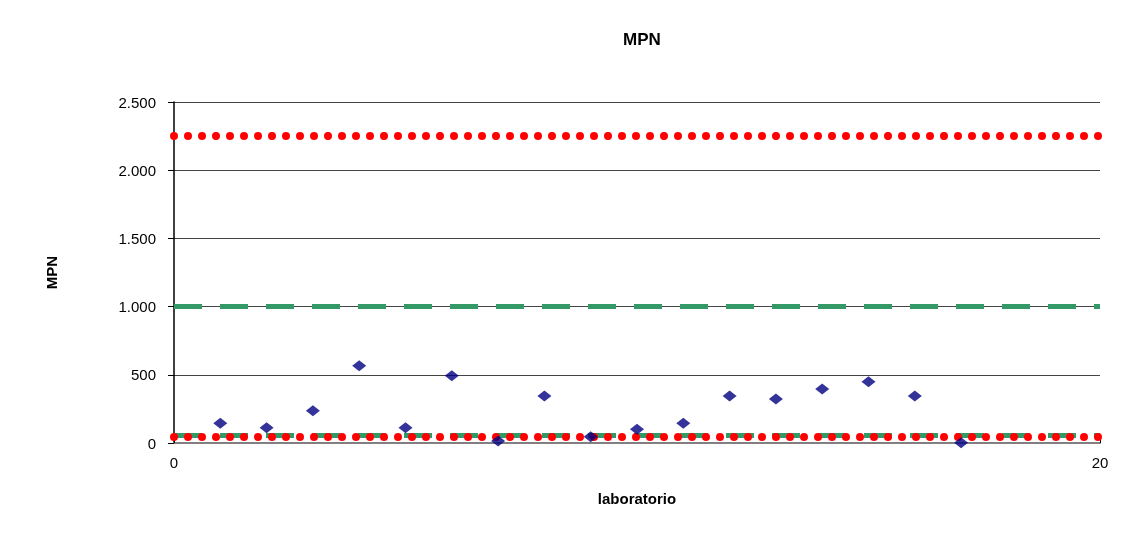 The image size is (1131, 533). Describe the element at coordinates (143, 375) in the screenshot. I see `y-tick-label: 500` at that location.